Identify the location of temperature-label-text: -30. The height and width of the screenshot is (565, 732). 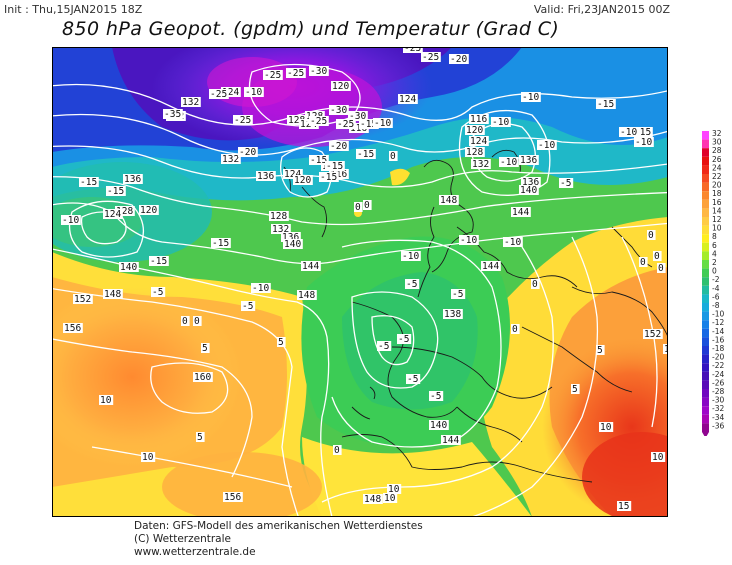
(338, 110).